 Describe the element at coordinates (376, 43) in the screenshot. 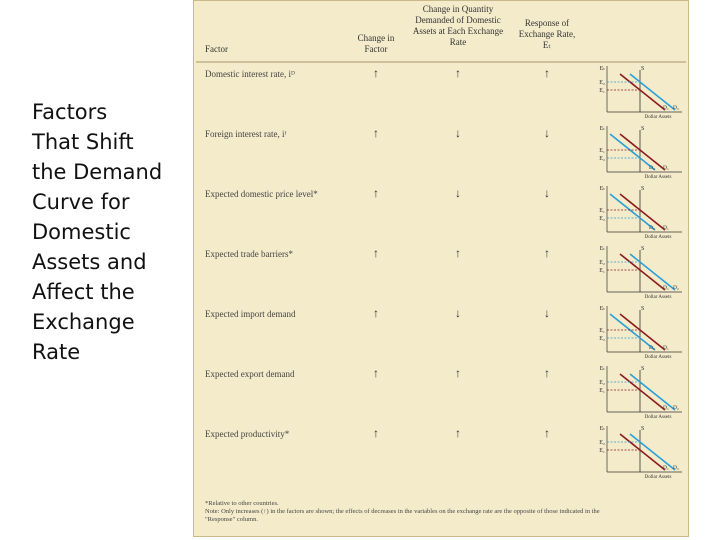

I see `header: Change in Factor` at that location.